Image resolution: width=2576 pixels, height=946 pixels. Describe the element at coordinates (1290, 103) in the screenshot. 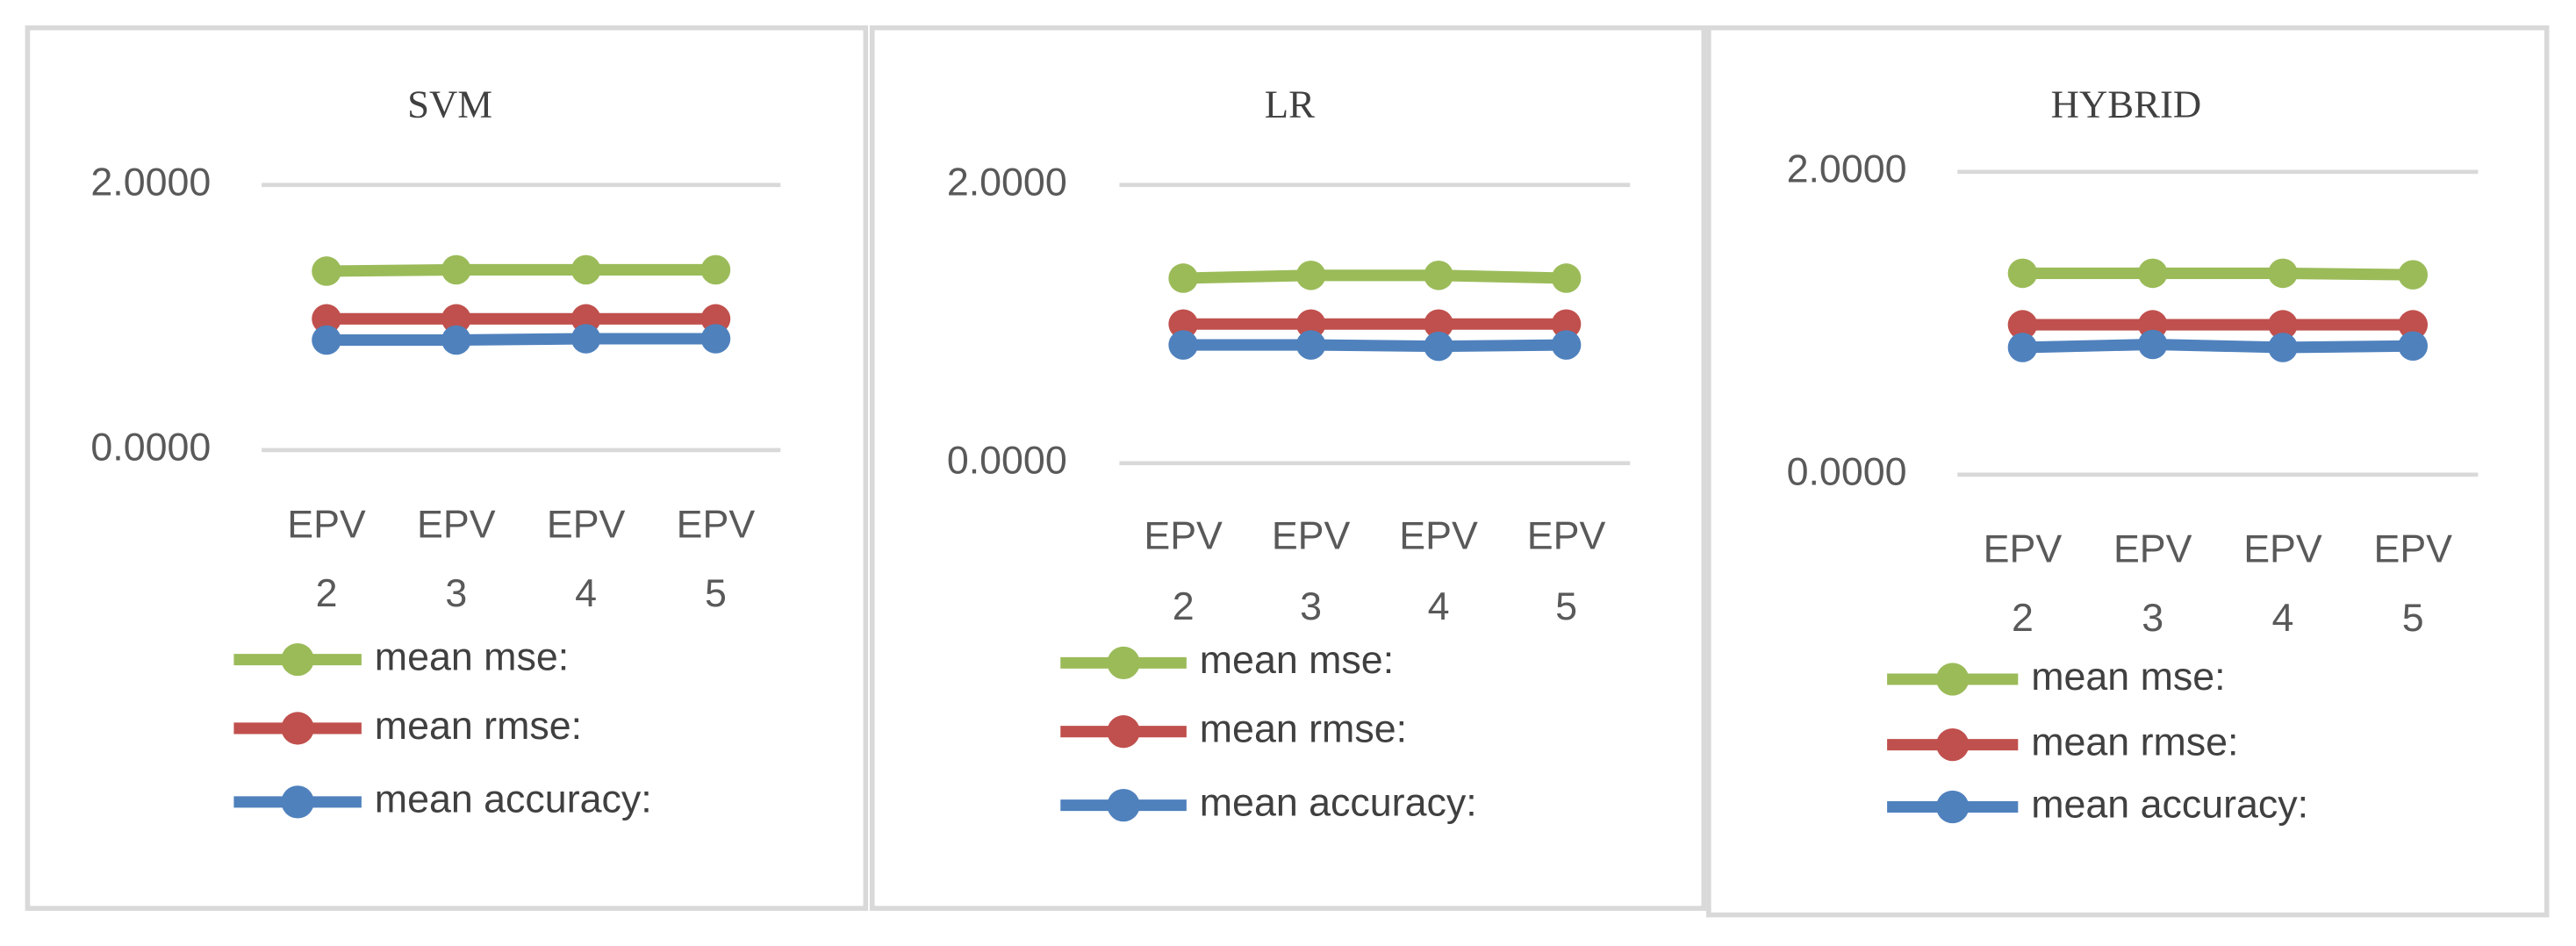

I see `chart-title: LR` at that location.